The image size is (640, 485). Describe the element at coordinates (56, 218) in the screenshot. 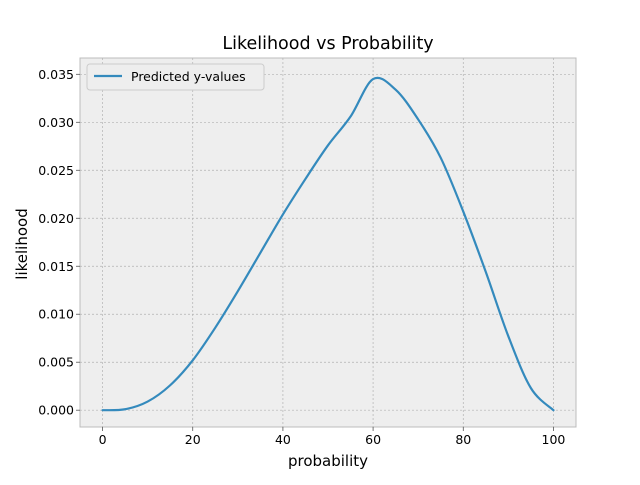

I see `y-tick-label: 0.020` at that location.